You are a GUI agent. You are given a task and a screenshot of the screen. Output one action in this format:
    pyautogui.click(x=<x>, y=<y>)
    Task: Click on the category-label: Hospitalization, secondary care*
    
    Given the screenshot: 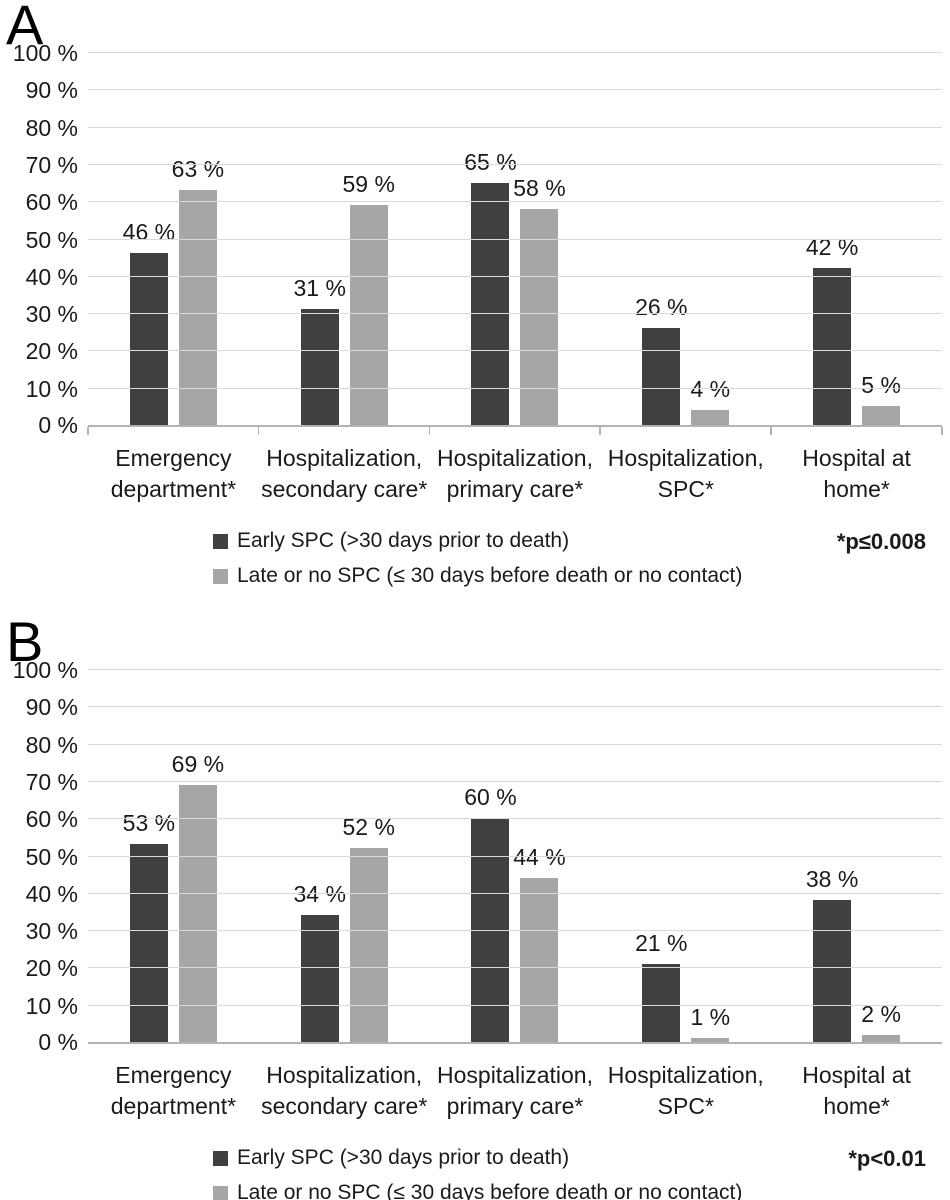 What is the action you would take?
    pyautogui.click(x=344, y=1091)
    